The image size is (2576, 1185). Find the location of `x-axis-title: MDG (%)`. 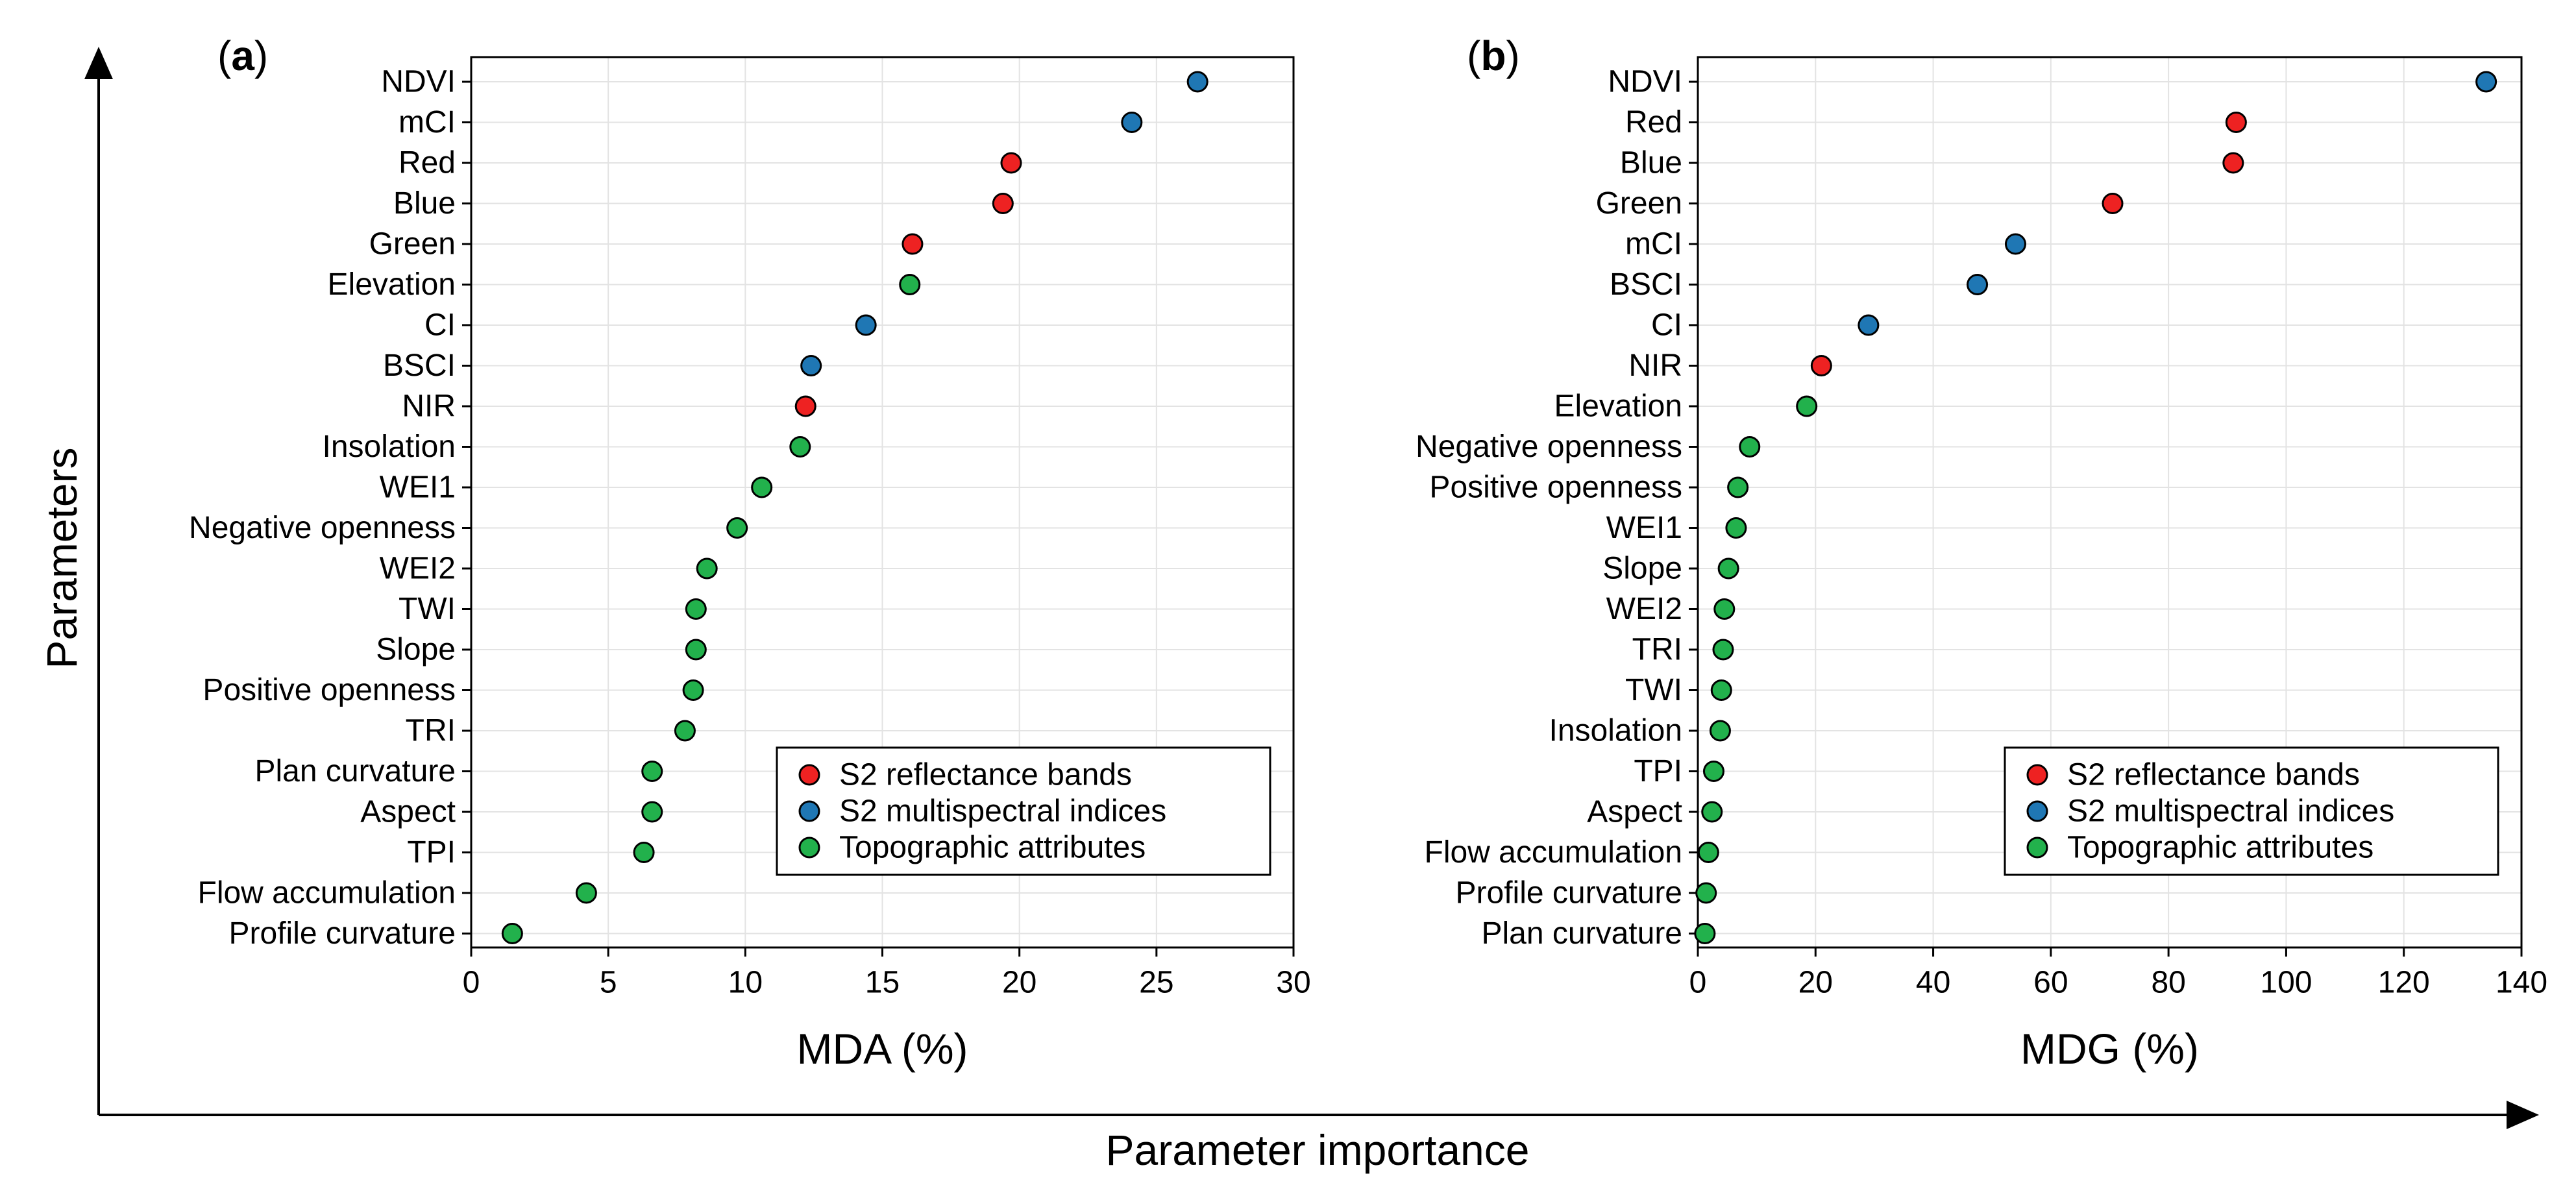

x-axis-title: MDG (%) is located at coordinates (2109, 1049).